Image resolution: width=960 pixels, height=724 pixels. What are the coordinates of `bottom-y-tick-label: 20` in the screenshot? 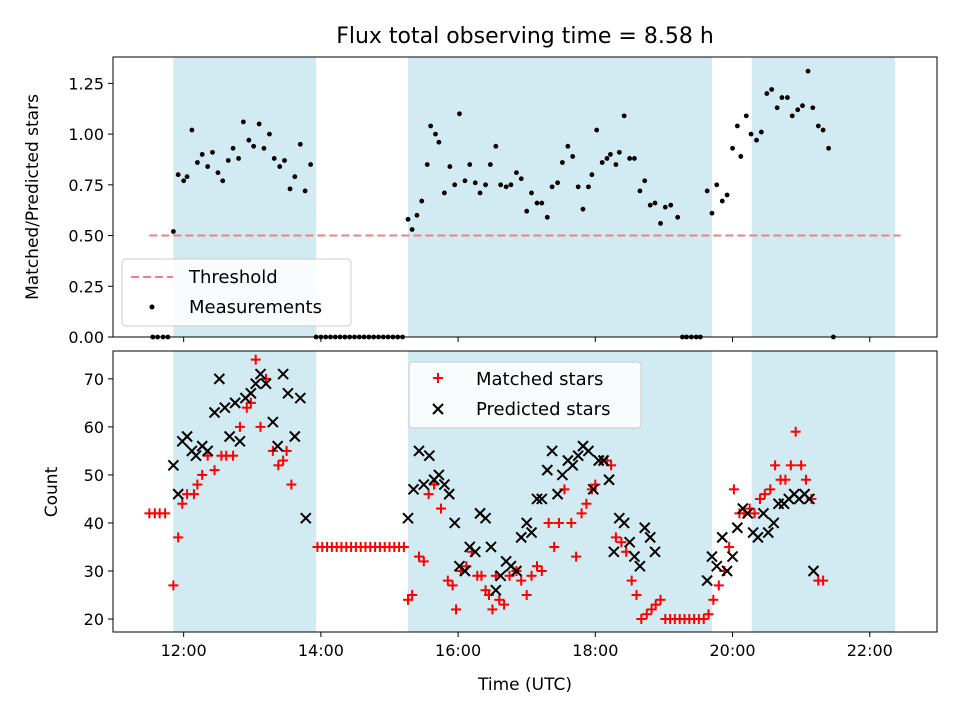 It's located at (94, 619).